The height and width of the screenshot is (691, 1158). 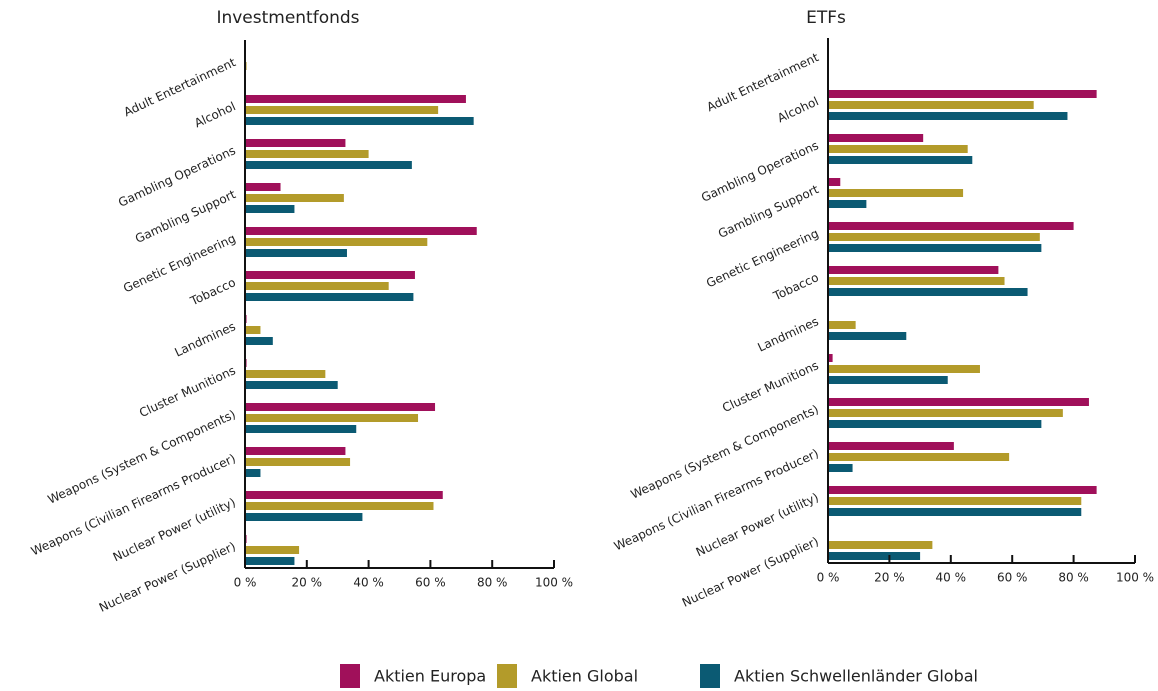 I want to click on legend-label: Aktien Global, so click(x=584, y=676).